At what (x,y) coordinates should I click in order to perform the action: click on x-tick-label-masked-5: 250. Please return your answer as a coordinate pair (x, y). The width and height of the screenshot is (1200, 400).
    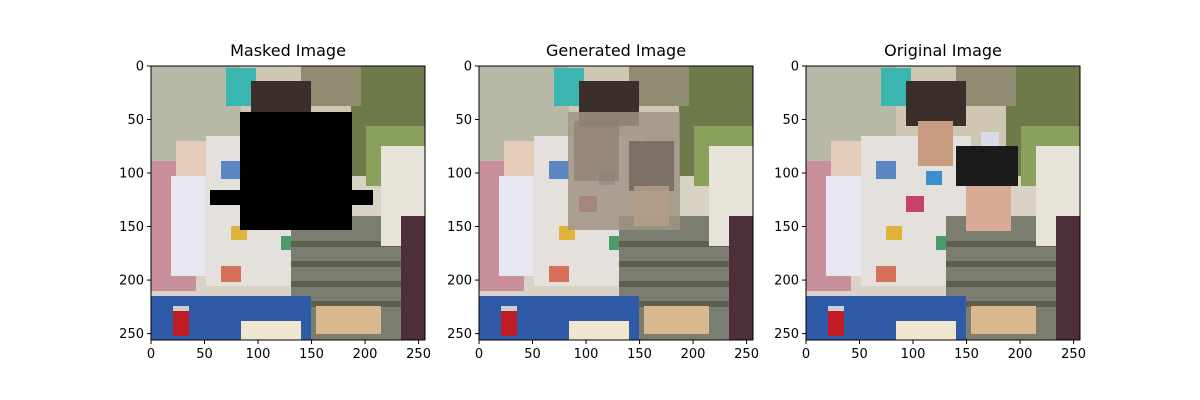
    Looking at the image, I should click on (418, 354).